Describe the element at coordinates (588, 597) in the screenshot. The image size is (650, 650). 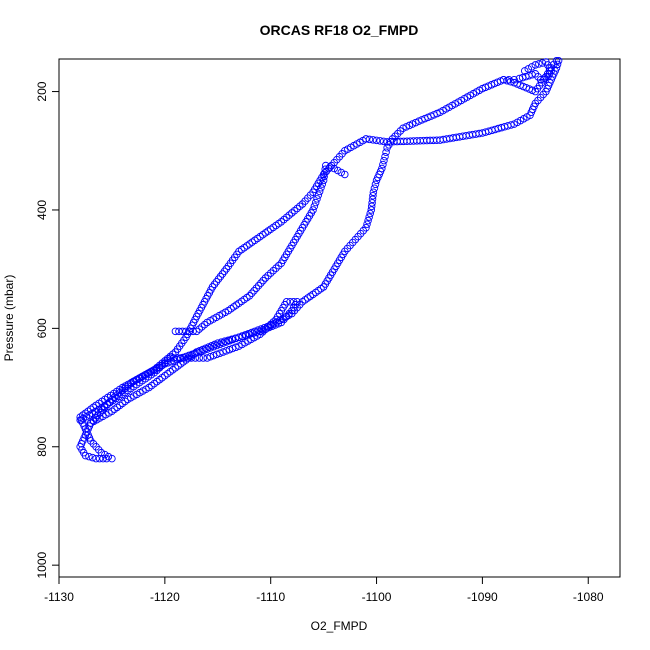
I see `x-tick-label: -1080` at that location.